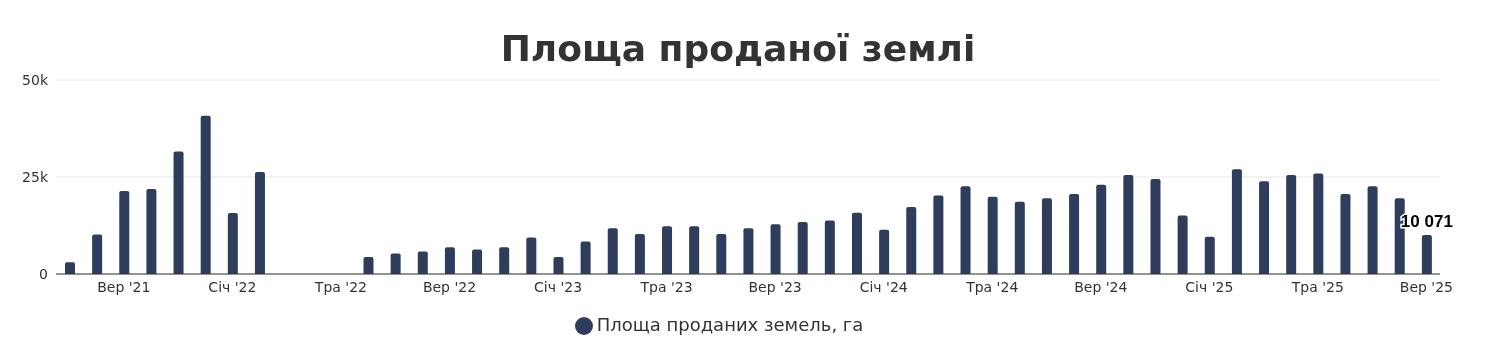  What do you see at coordinates (883, 286) in the screenshot?
I see `x-tick-label: Січ '24` at bounding box center [883, 286].